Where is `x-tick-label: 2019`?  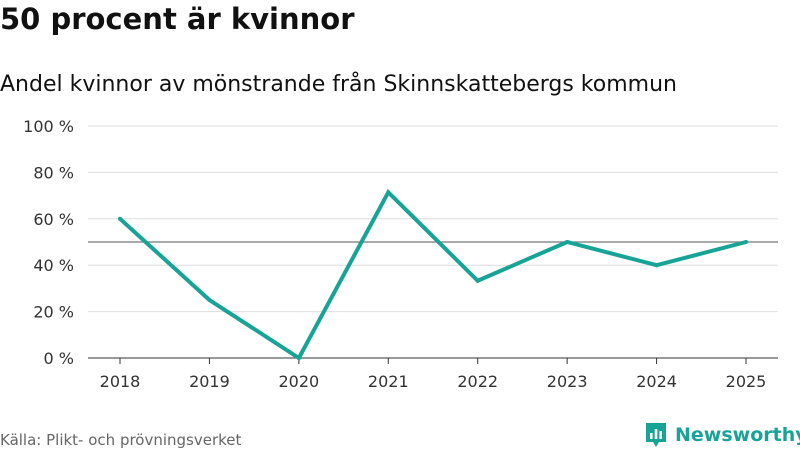
x-tick-label: 2019 is located at coordinates (209, 381).